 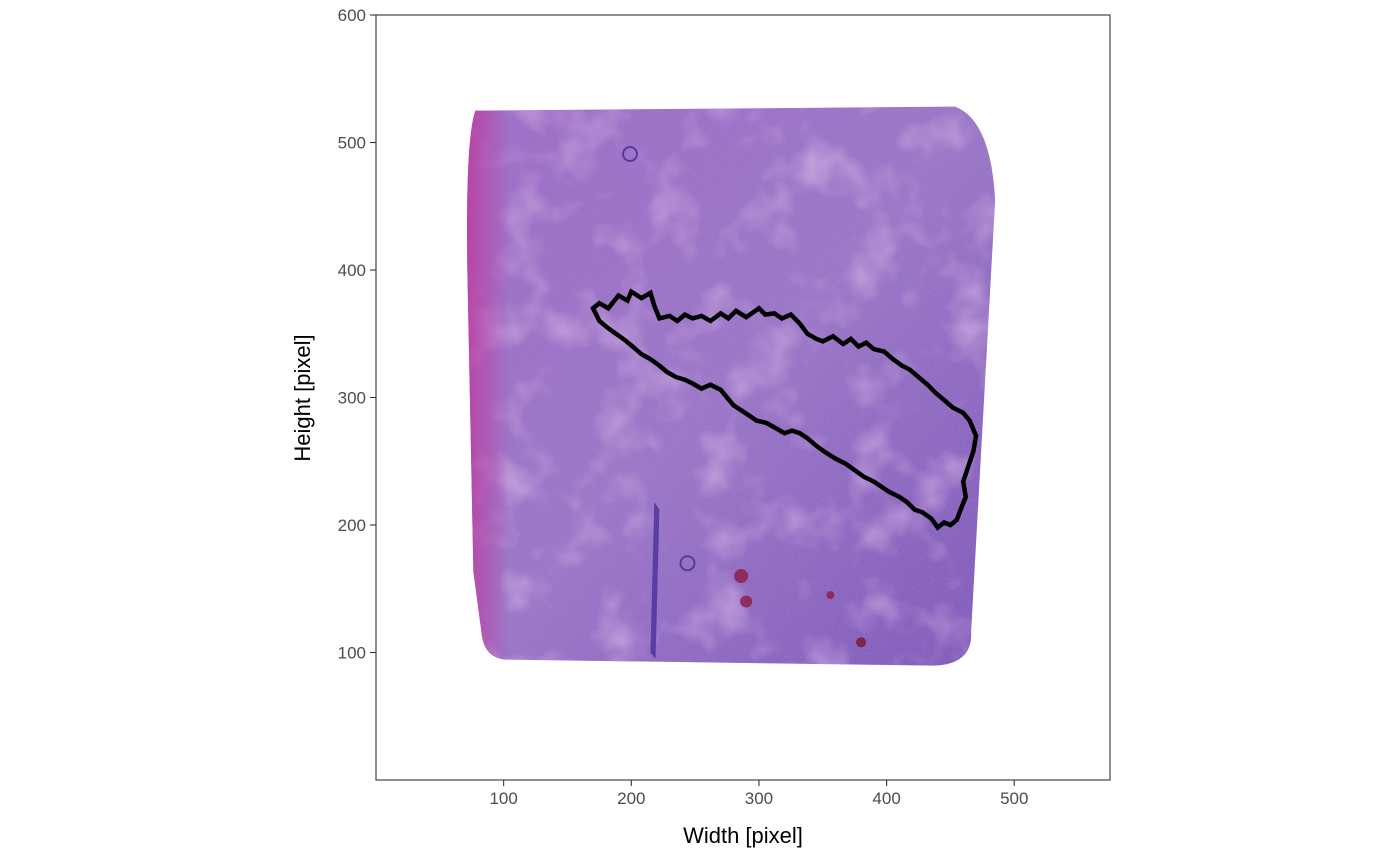 What do you see at coordinates (886, 798) in the screenshot?
I see `x-tick-label: 400` at bounding box center [886, 798].